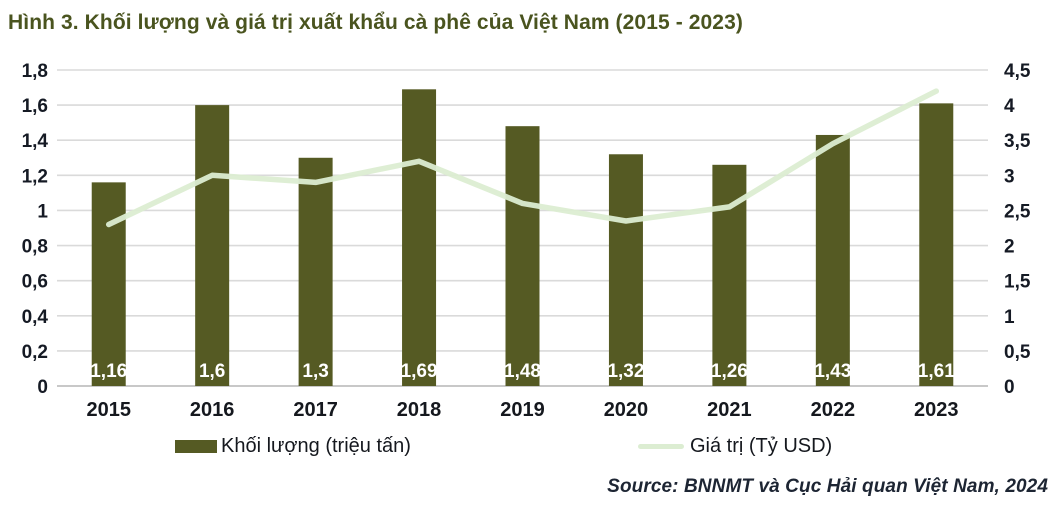  Describe the element at coordinates (1009, 247) in the screenshot. I see `right-axis-tick-label: 2` at that location.